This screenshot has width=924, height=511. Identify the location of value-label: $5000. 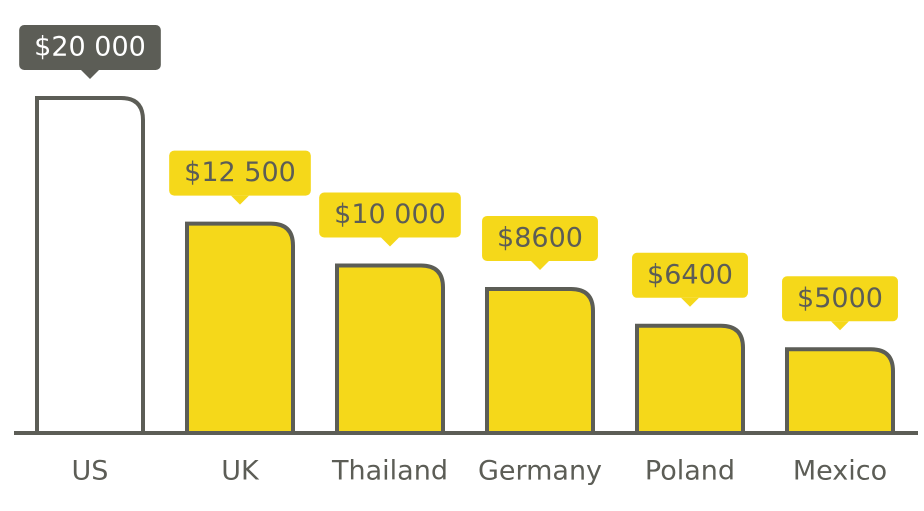
(840, 298).